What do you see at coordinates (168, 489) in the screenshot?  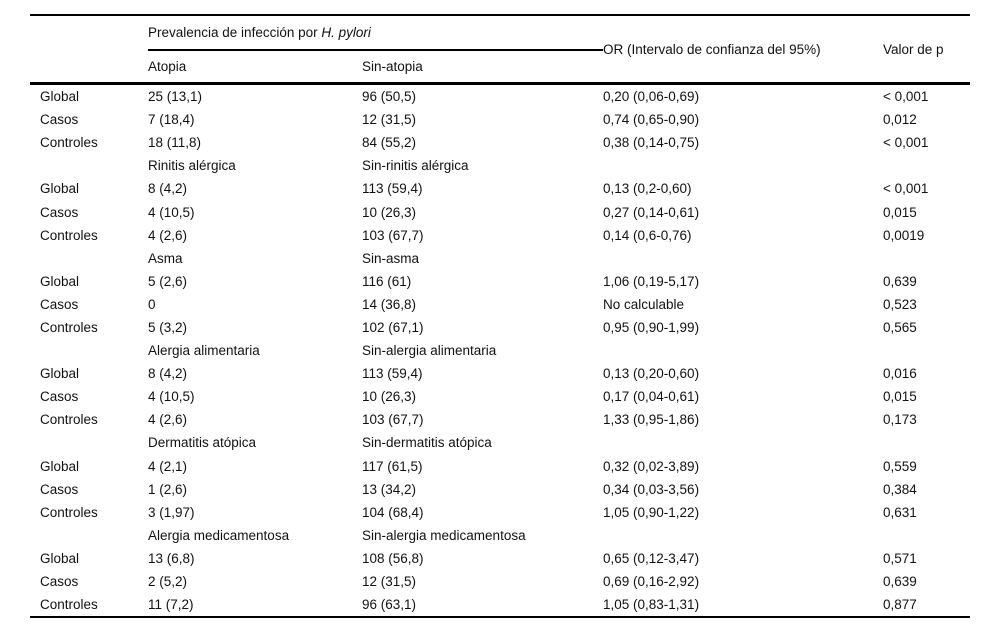 I see `atopia-cell: 1 (2,6)` at bounding box center [168, 489].